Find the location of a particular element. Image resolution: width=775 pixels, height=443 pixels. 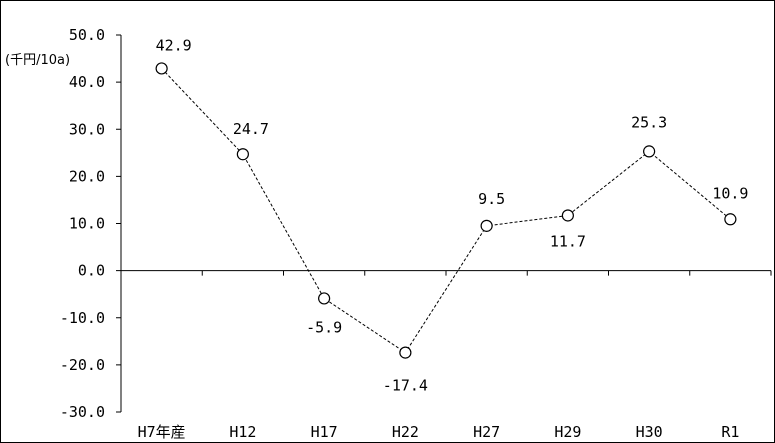

y-tick-label: 50.0 is located at coordinates (87, 35).